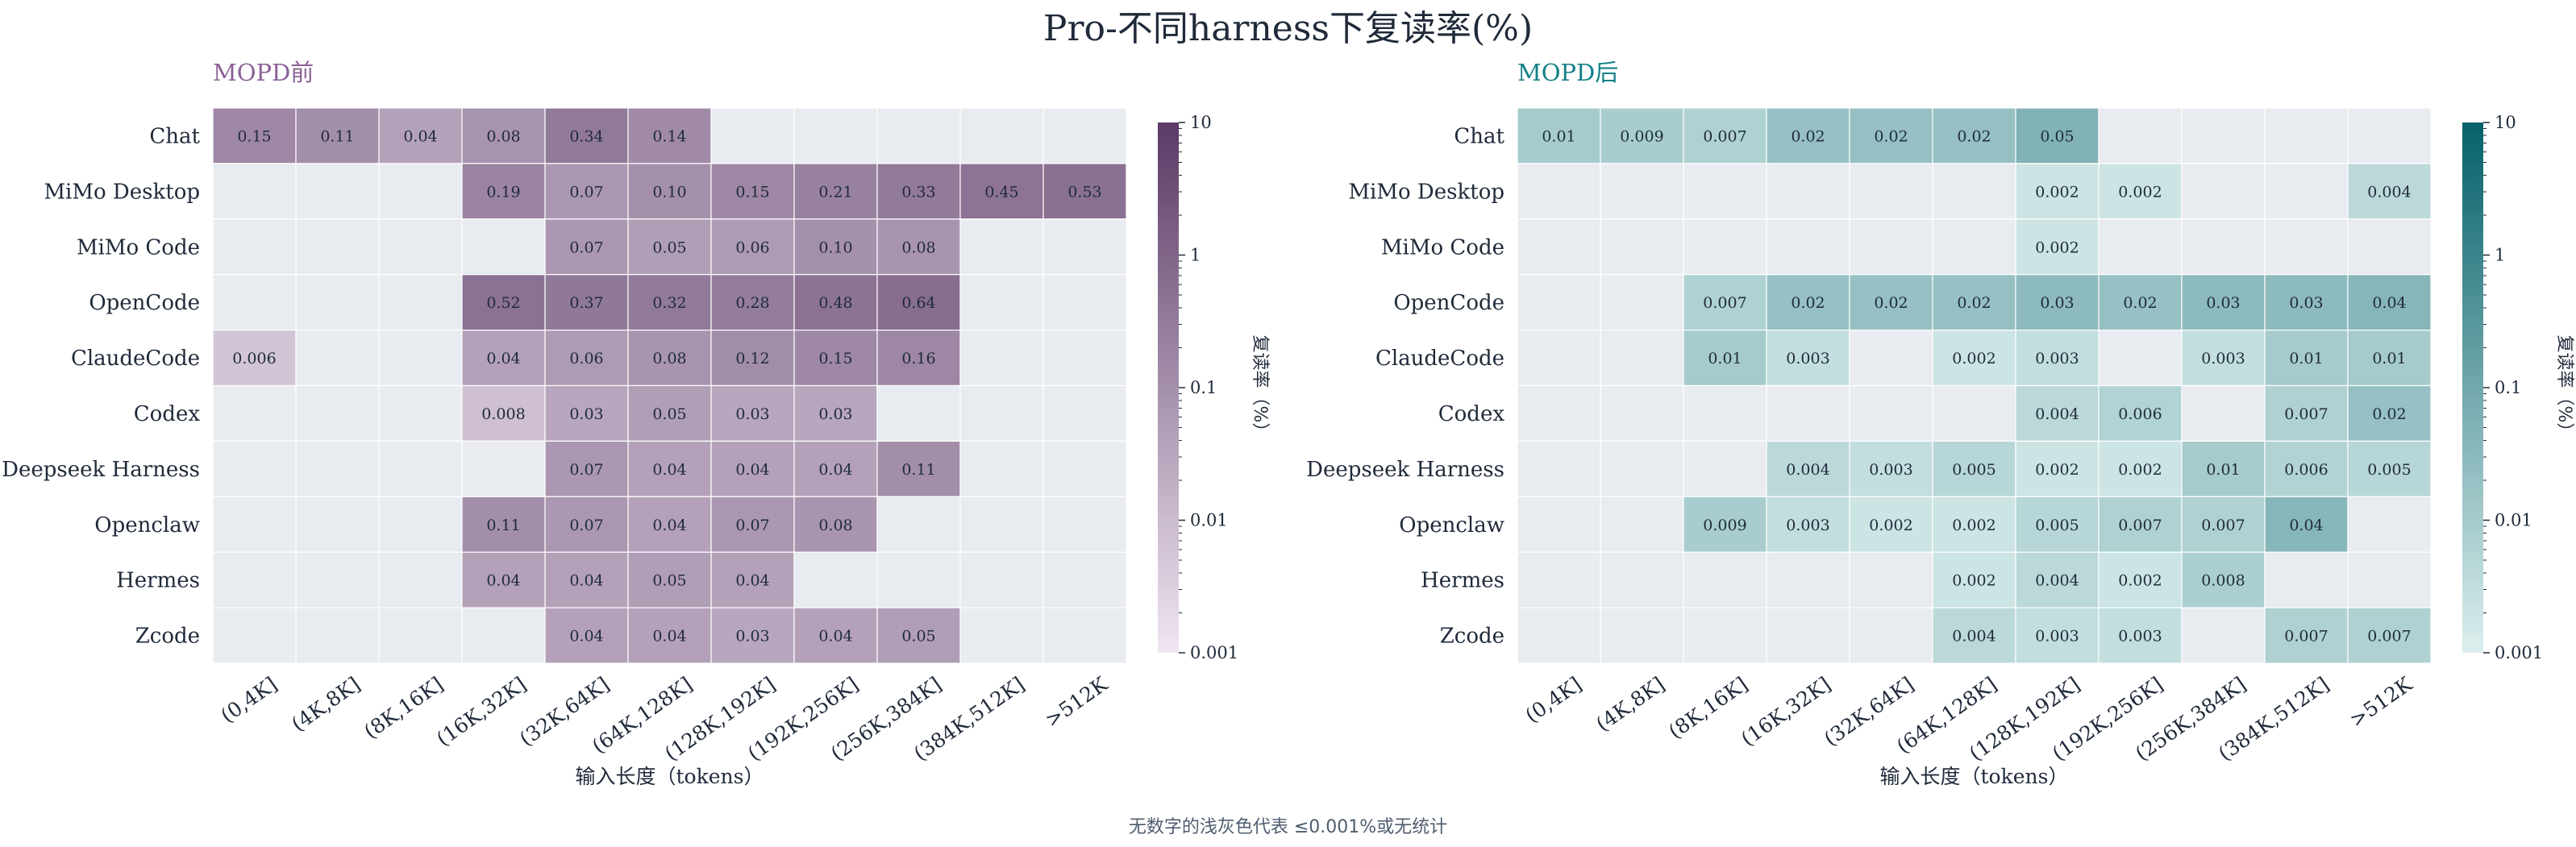  I want to click on cell-value-label: 0.006, so click(2306, 470).